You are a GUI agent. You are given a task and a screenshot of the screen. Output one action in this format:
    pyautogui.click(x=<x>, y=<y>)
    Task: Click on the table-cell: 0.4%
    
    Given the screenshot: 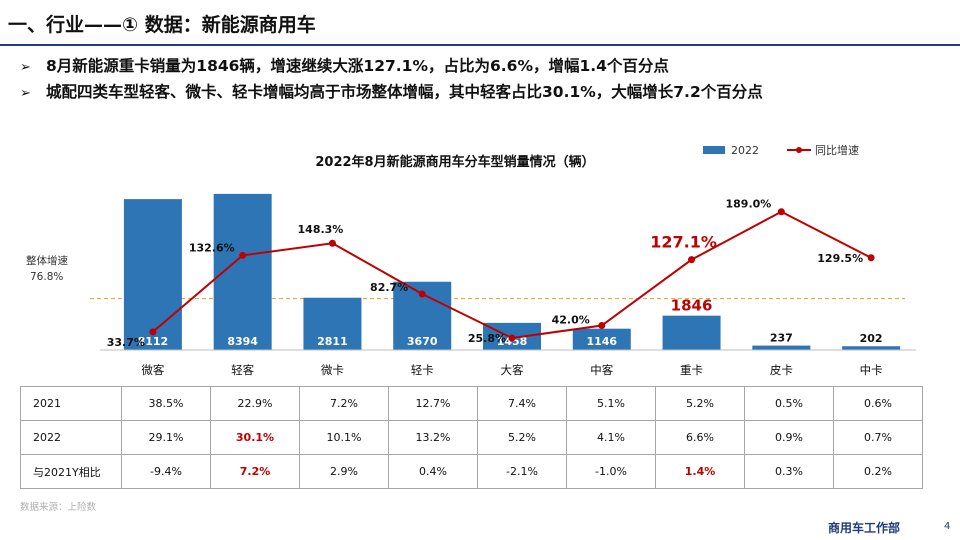 What is the action you would take?
    pyautogui.click(x=433, y=471)
    